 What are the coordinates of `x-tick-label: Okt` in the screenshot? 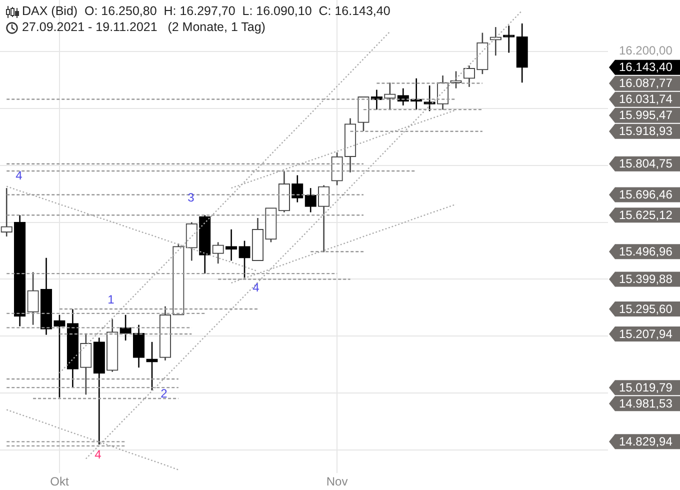 It's located at (60, 481).